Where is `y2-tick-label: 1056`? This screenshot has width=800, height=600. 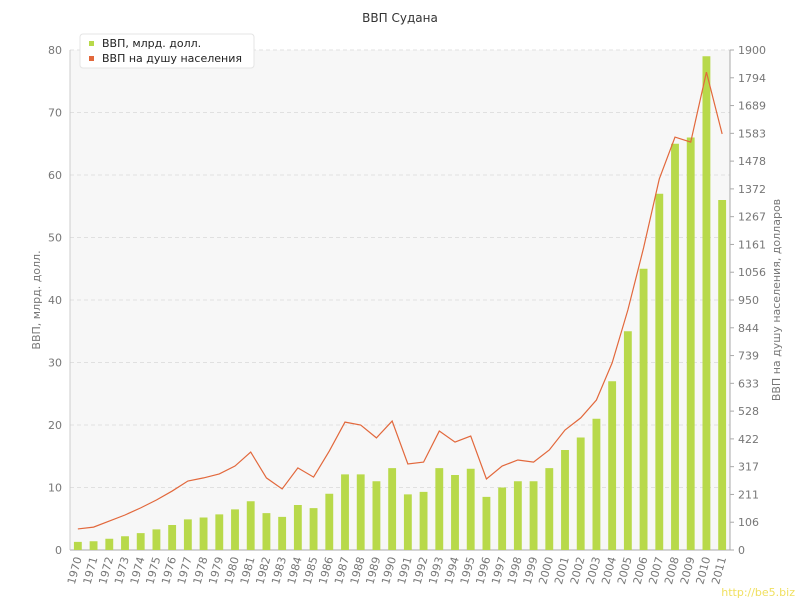 y2-tick-label: 1056 is located at coordinates (752, 272).